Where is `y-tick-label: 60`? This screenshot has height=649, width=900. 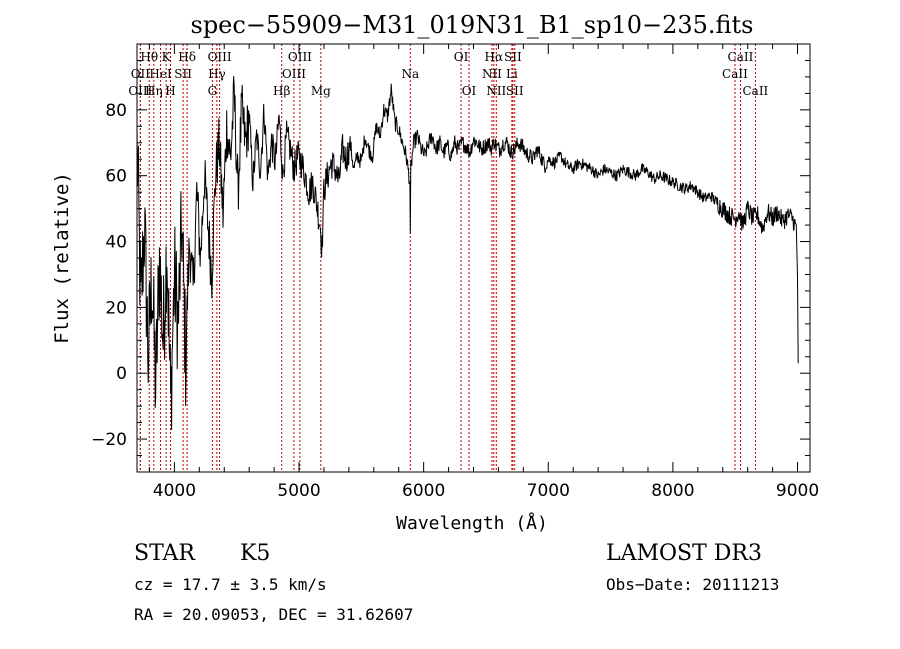 y-tick-label: 60 is located at coordinates (116, 177).